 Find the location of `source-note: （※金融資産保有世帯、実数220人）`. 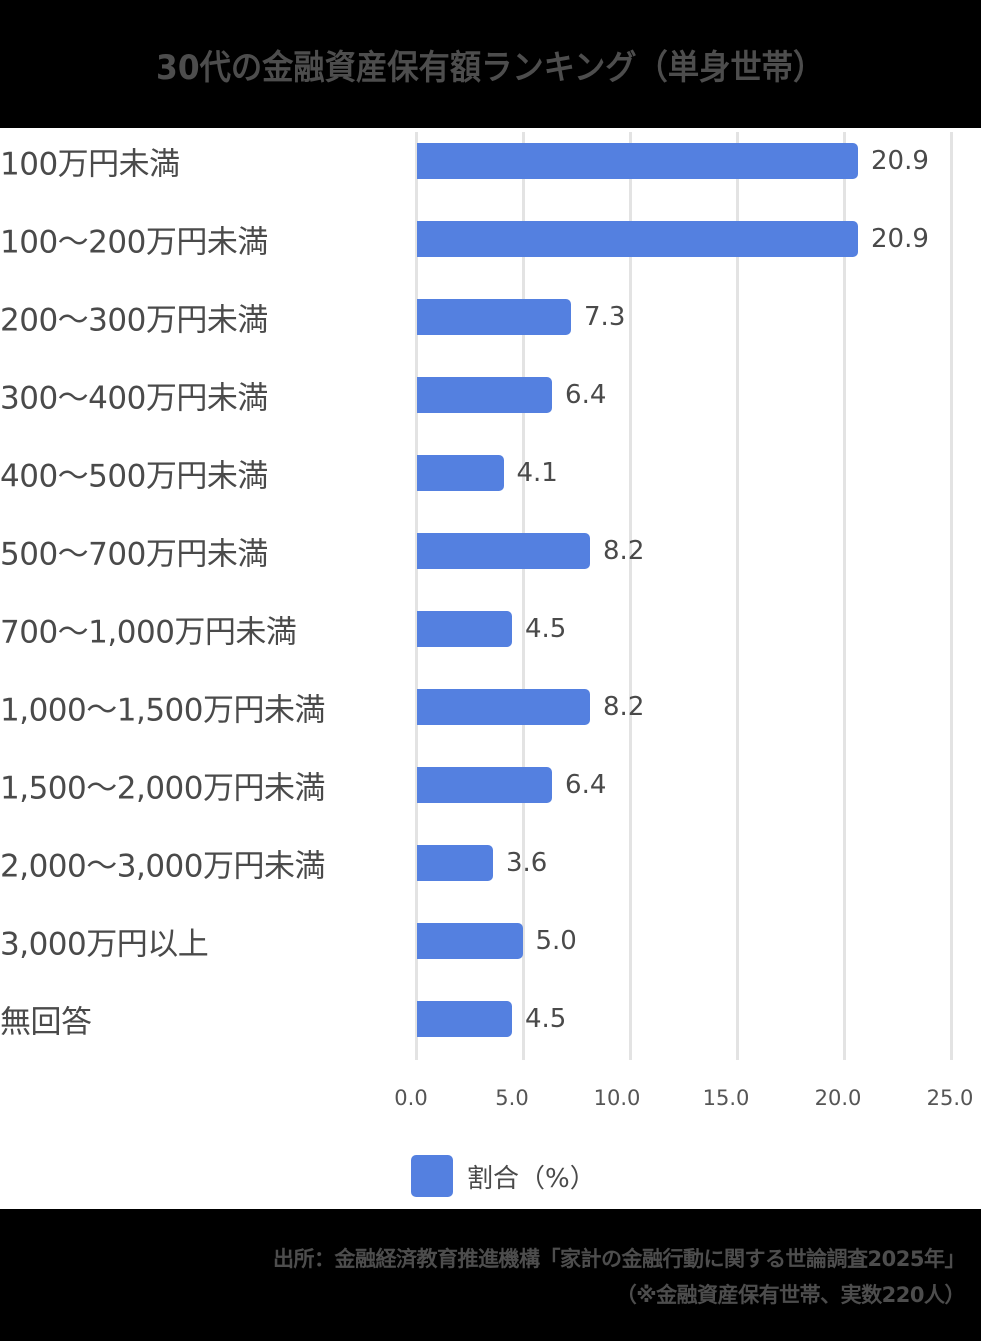

source-note: （※金融資産保有世帯、実数220人） is located at coordinates (790, 1295).